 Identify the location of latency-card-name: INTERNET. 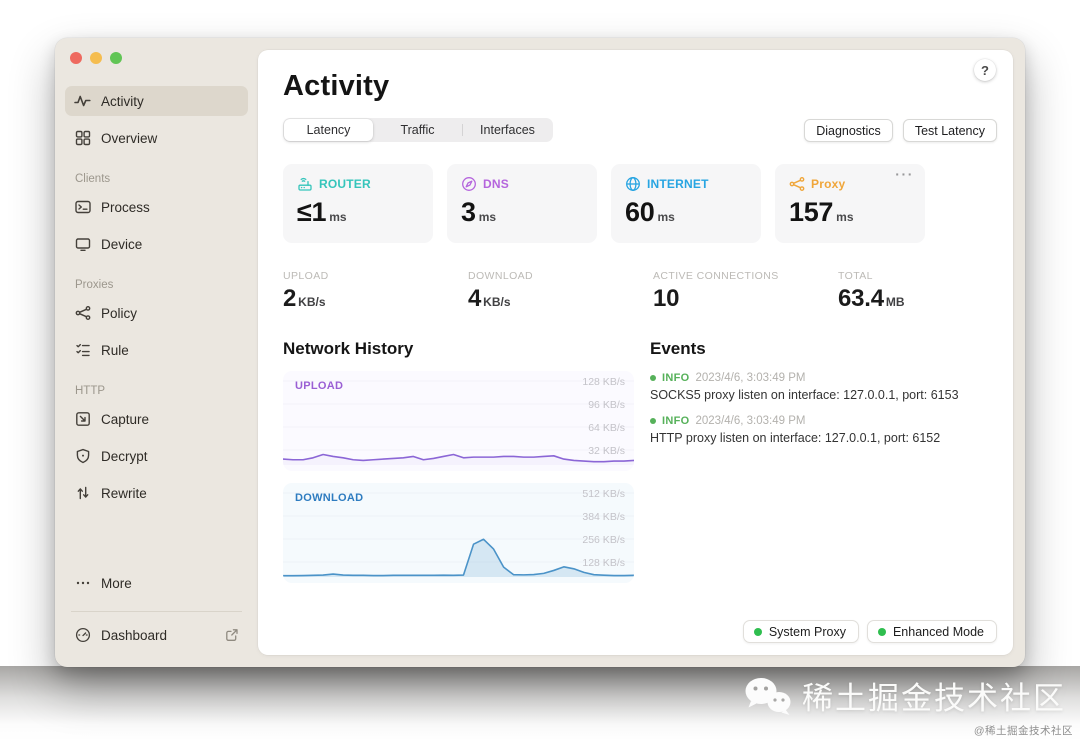
(678, 184).